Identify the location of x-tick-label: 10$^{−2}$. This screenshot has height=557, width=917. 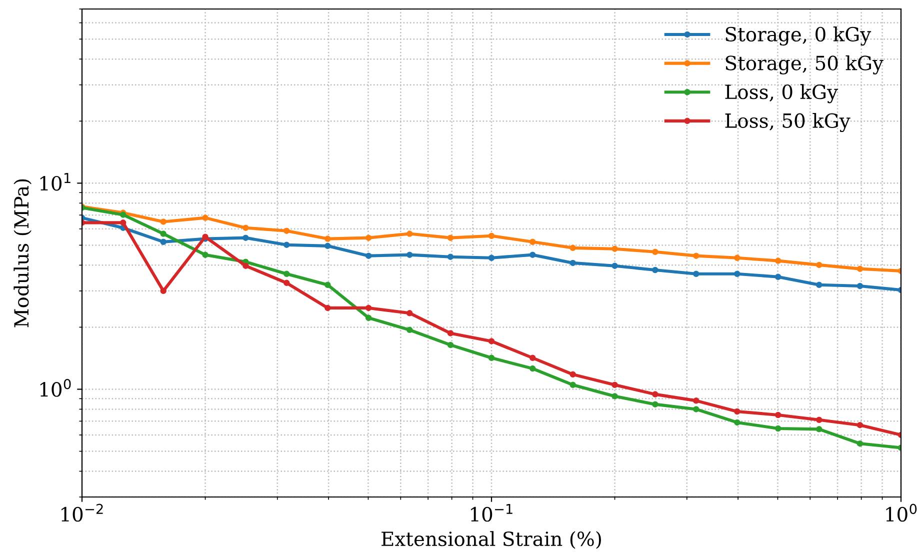
(82, 513).